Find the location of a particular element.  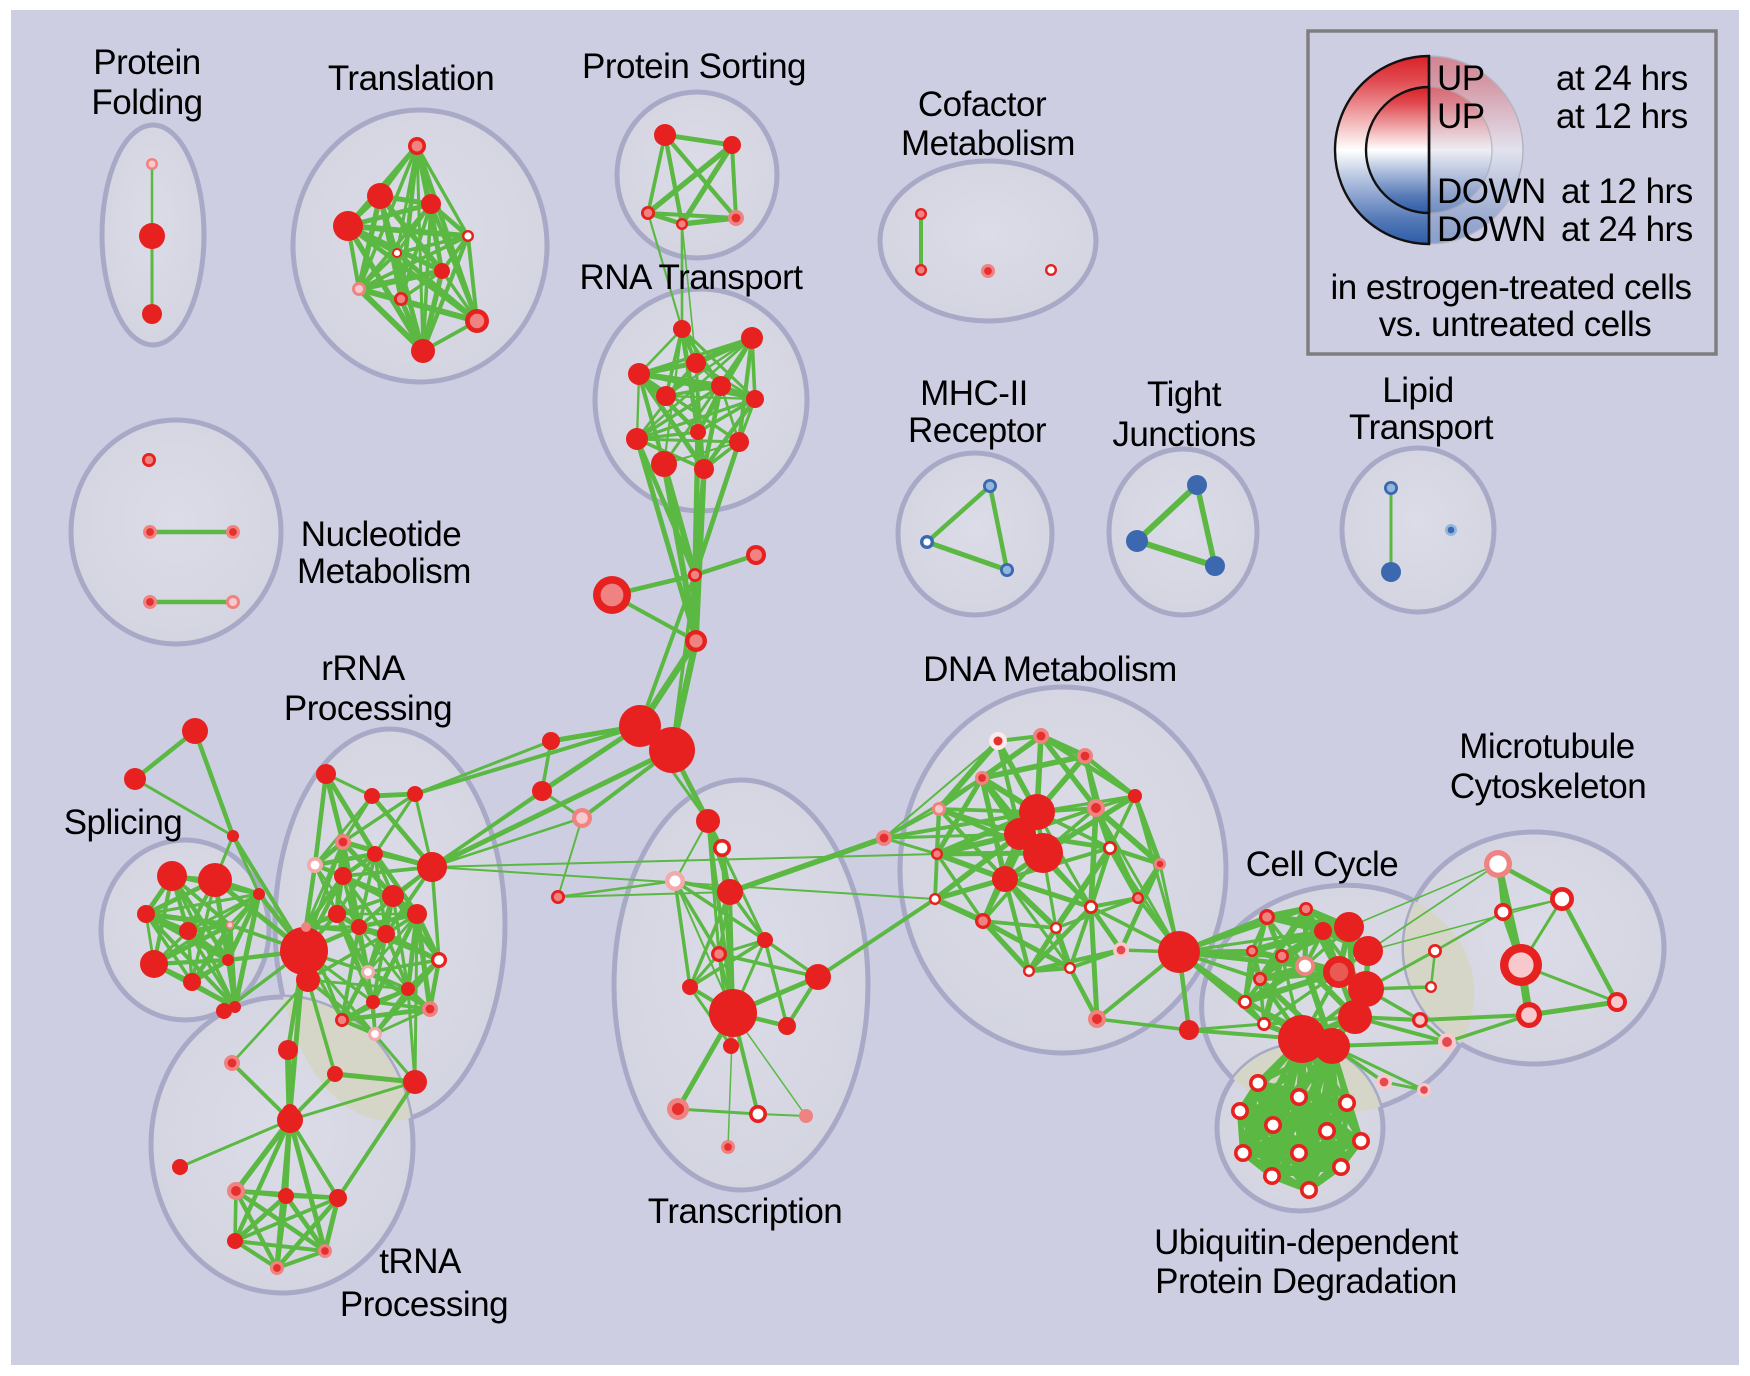

svg-text: Lipid is located at coordinates (1417, 390).